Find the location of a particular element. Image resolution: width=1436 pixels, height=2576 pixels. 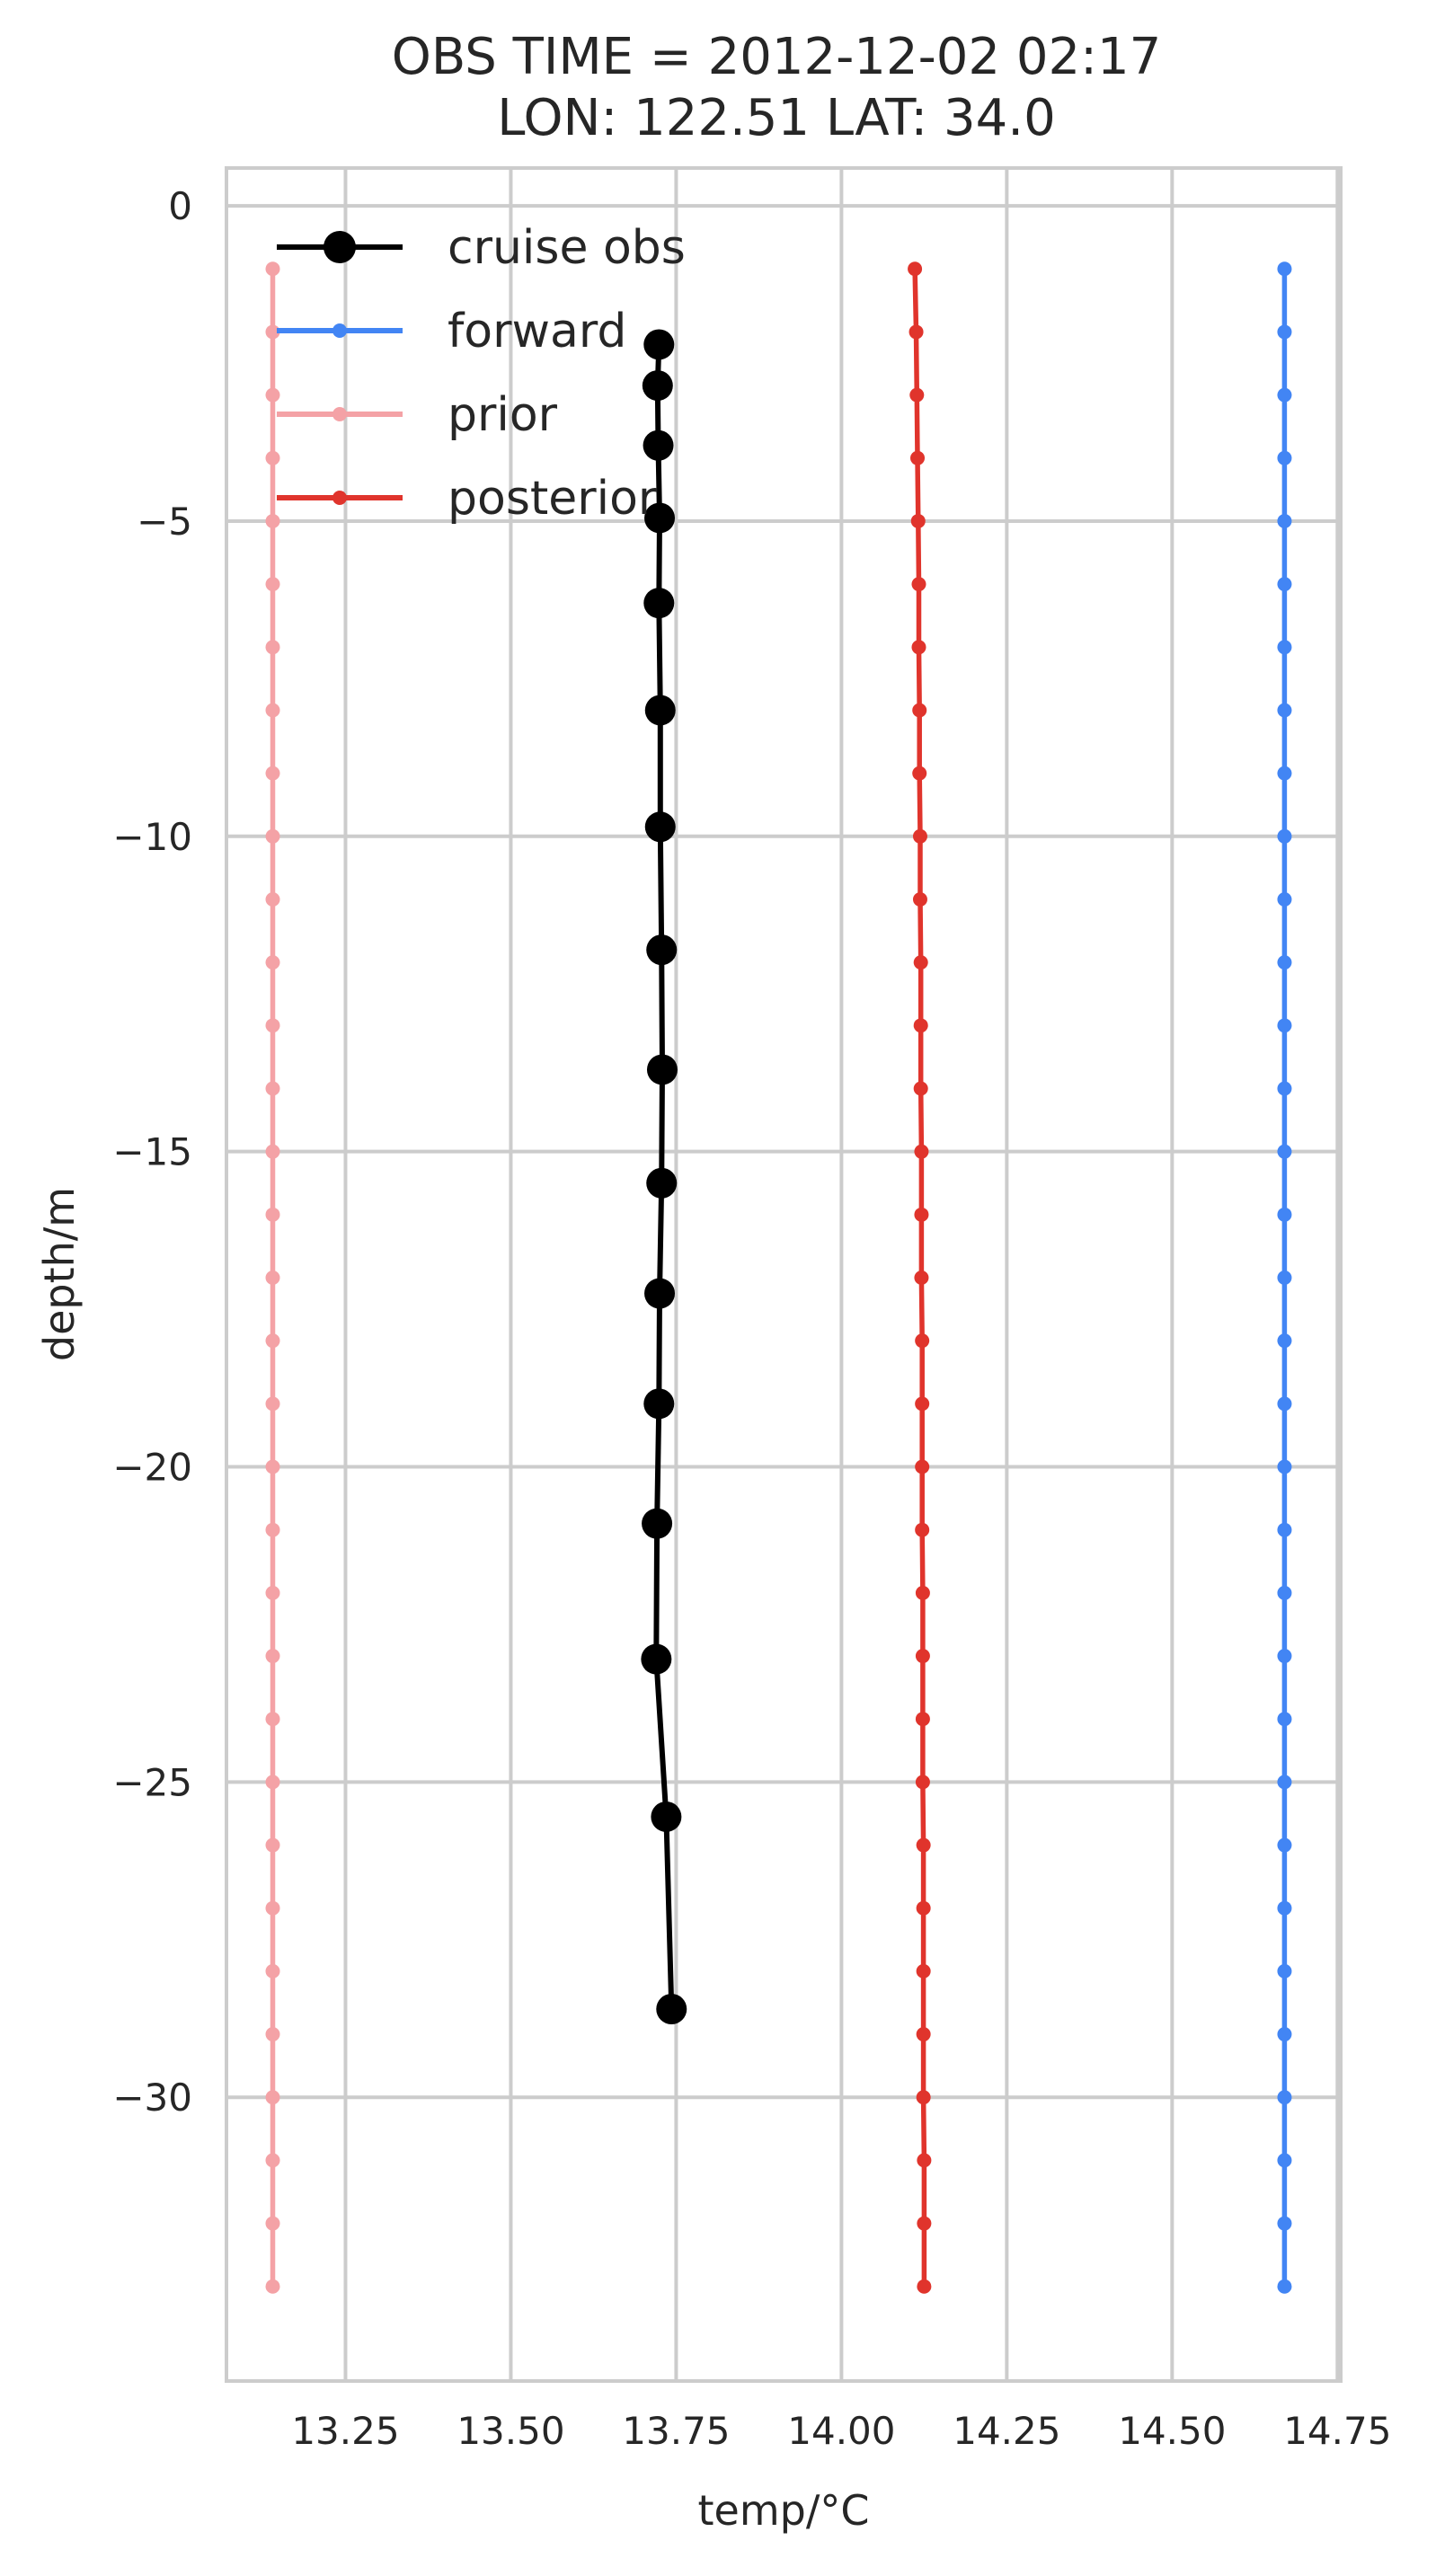

series-forward is located at coordinates (1284, 1277).